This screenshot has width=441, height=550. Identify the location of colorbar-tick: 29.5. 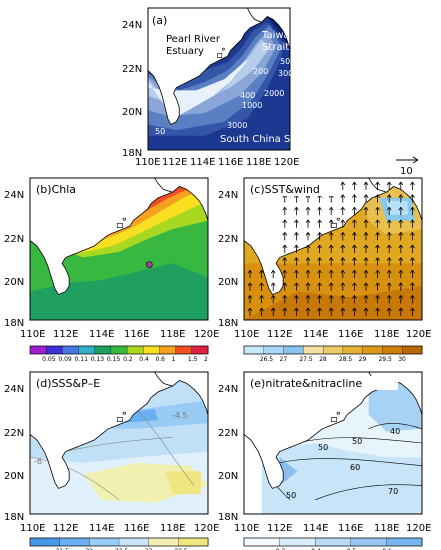
(385, 359).